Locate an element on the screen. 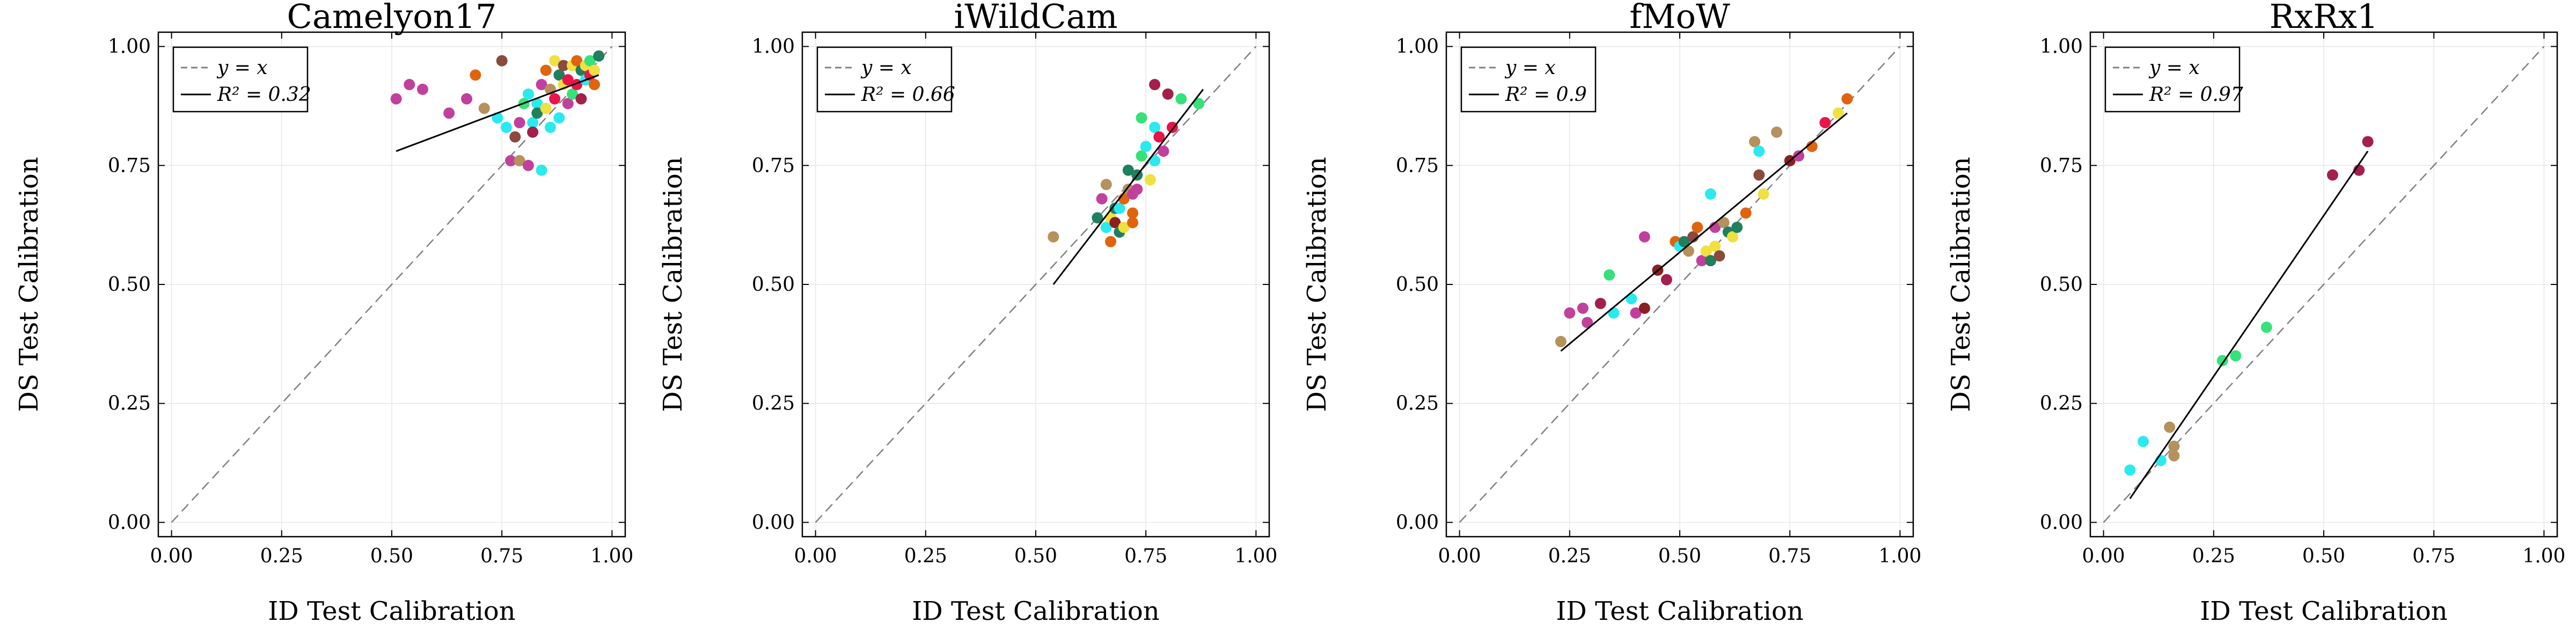 The image size is (2576, 644). legend-label: R² = 0.9 is located at coordinates (1546, 95).